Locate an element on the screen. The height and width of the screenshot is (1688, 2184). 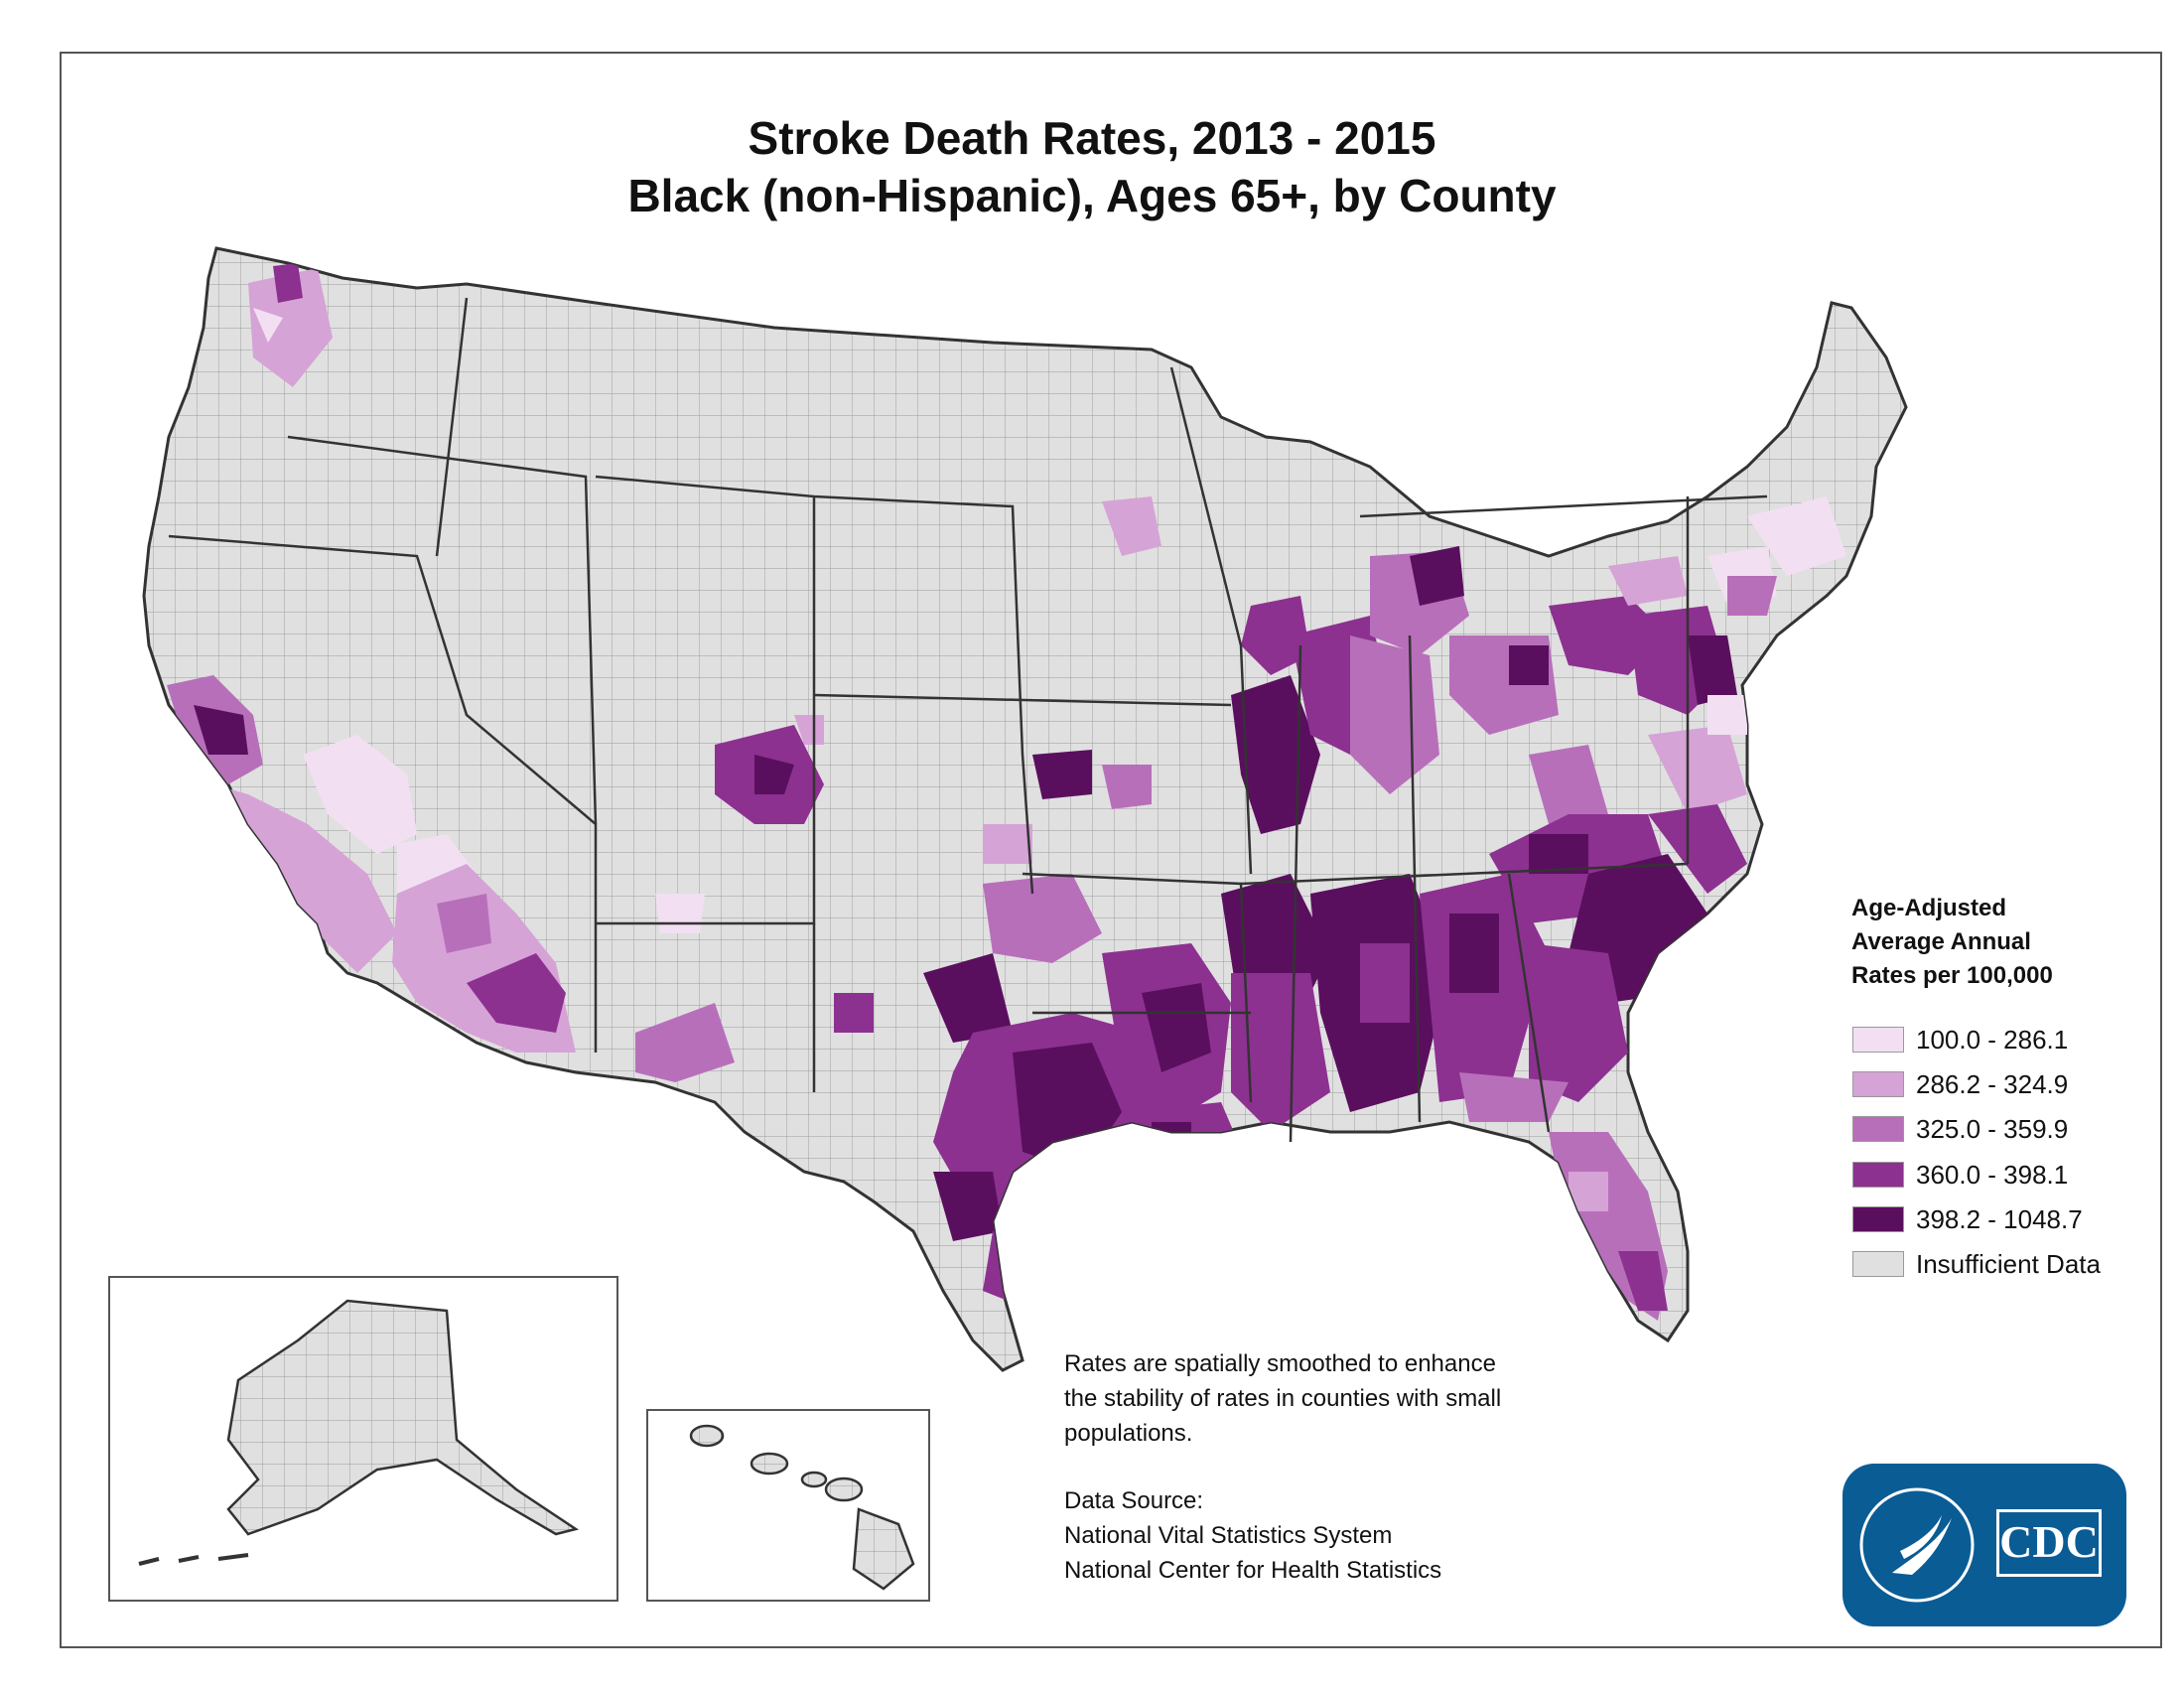
legend-label: 398.2 - 1048.7 is located at coordinates (1999, 1219).